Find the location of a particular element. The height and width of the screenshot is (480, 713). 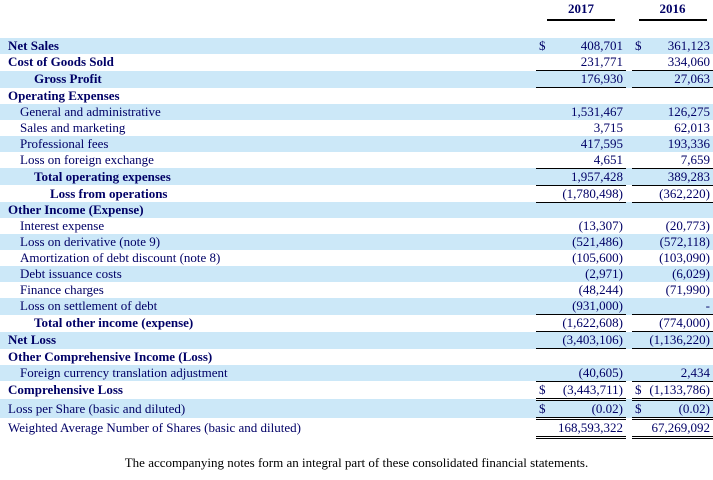

value-cell-2016: (71,990) is located at coordinates (672, 290).